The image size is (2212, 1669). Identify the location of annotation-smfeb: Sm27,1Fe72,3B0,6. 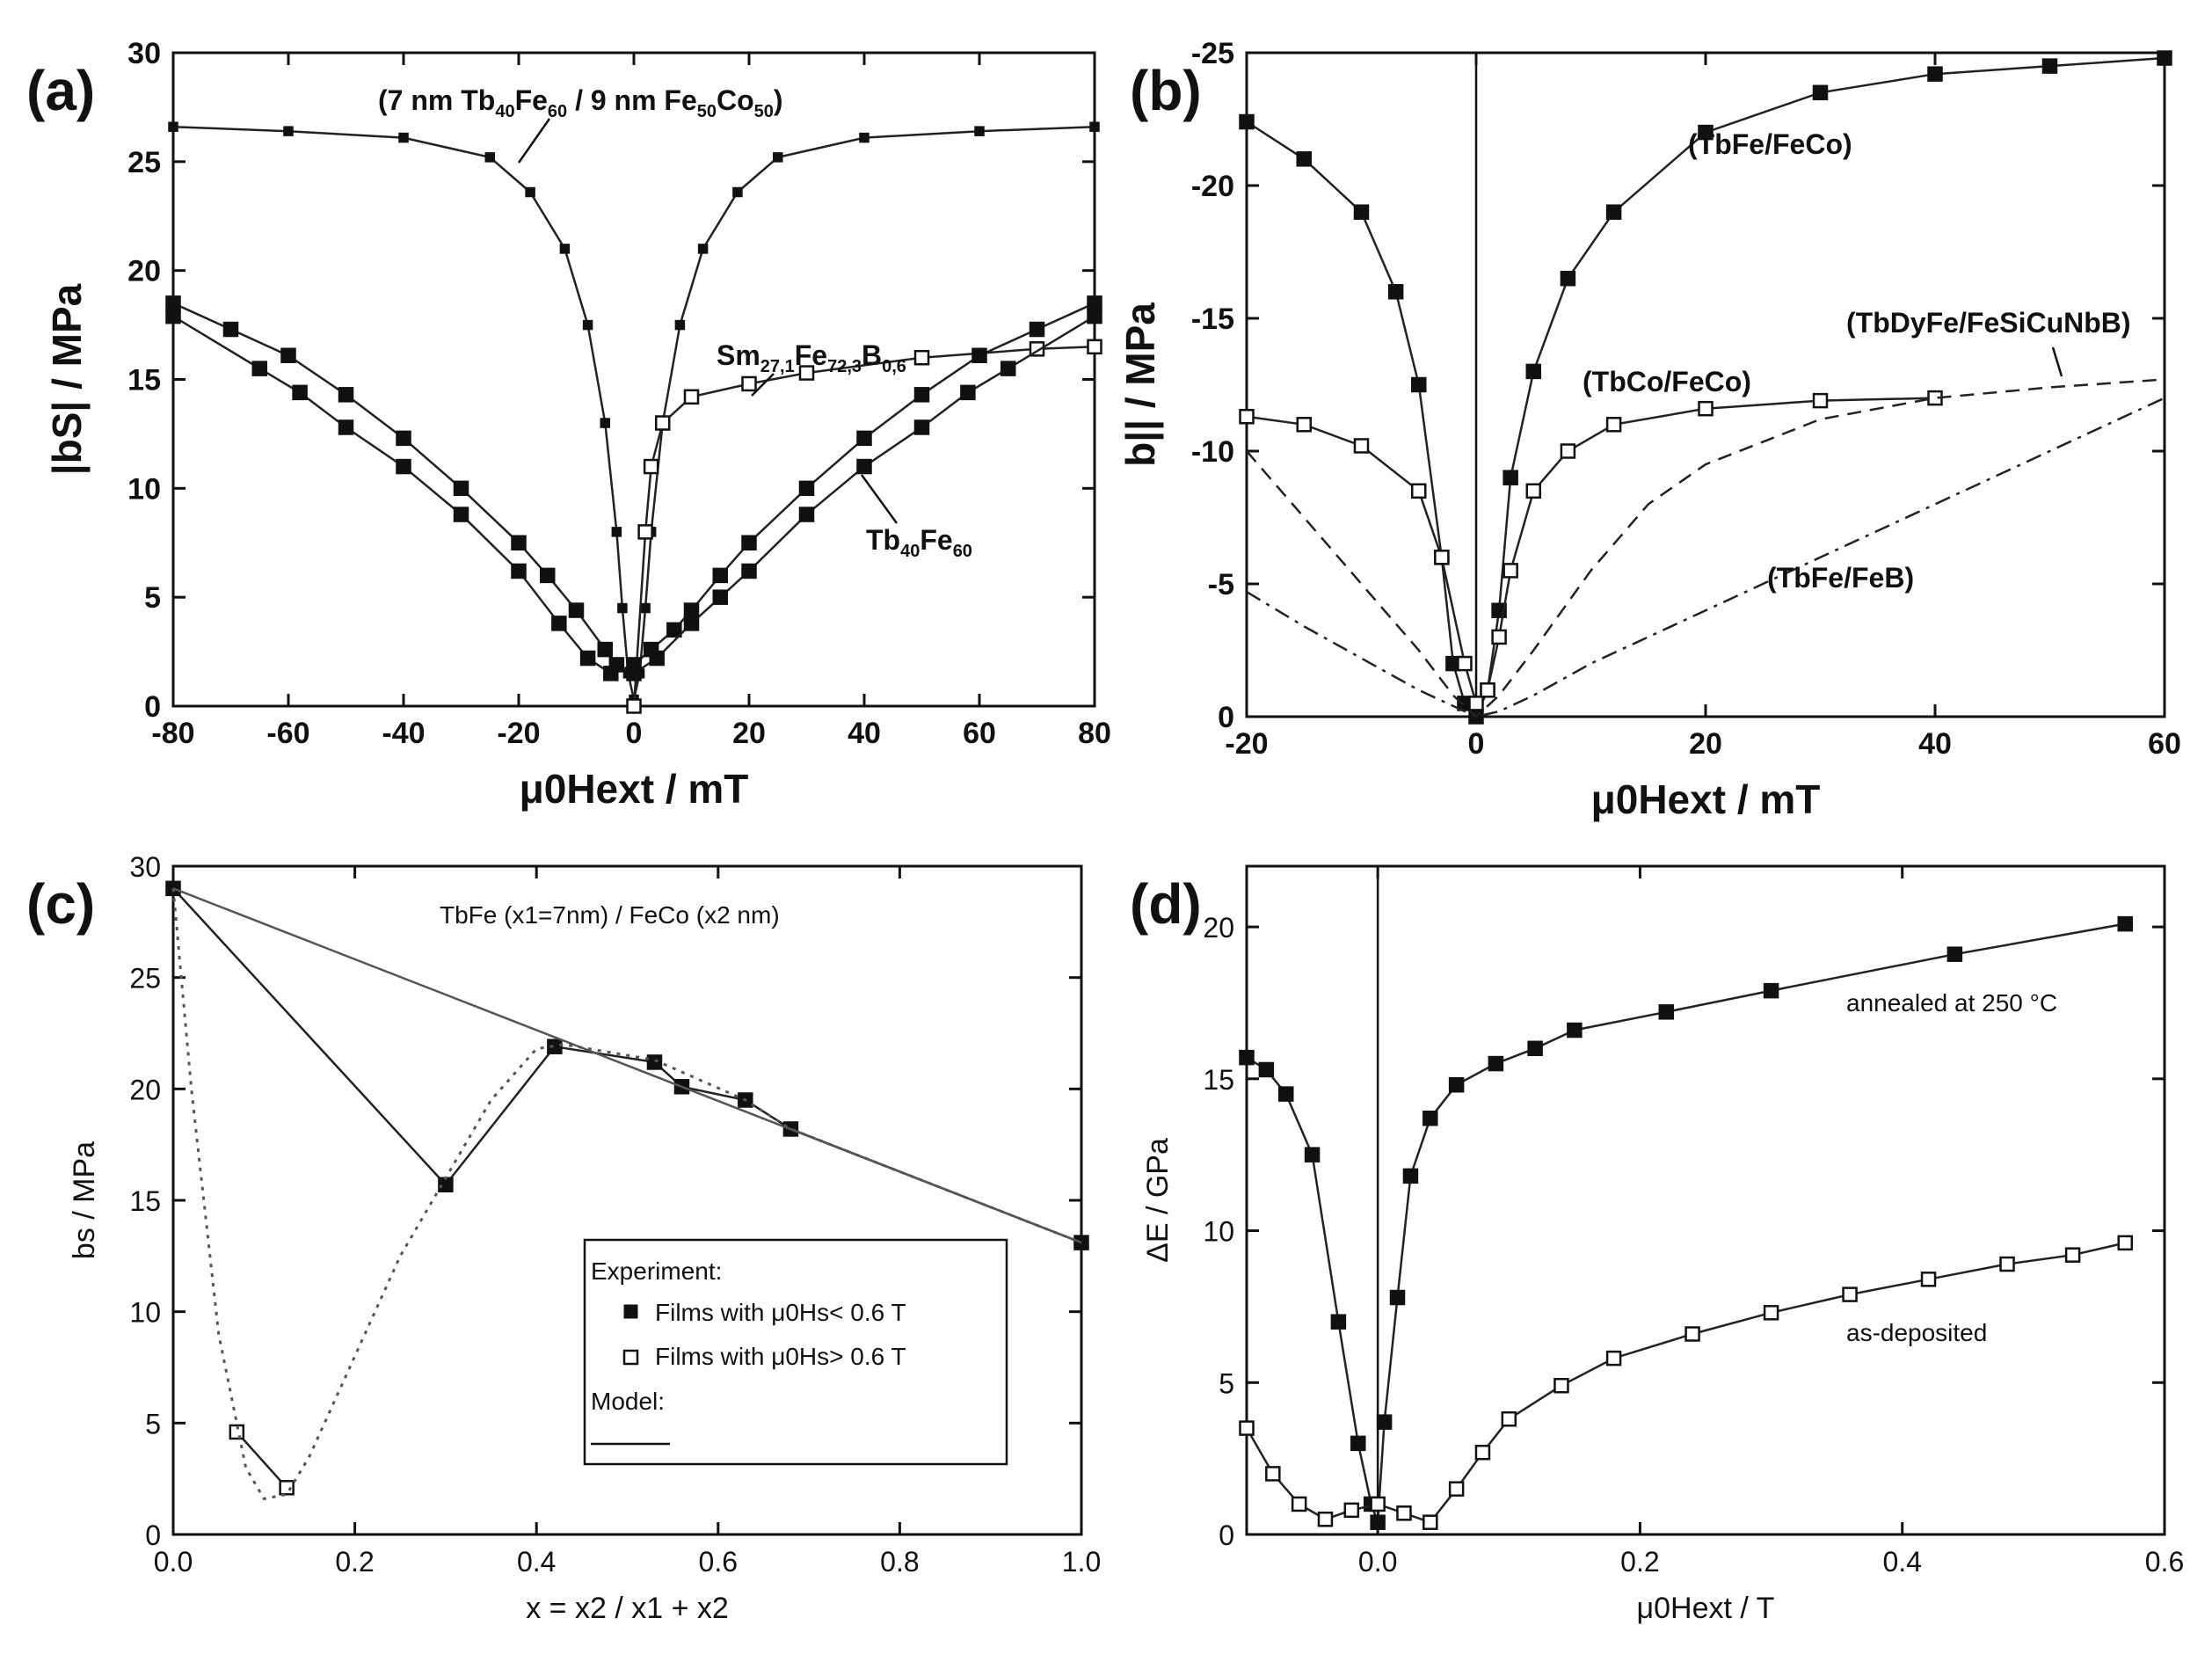
(811, 357).